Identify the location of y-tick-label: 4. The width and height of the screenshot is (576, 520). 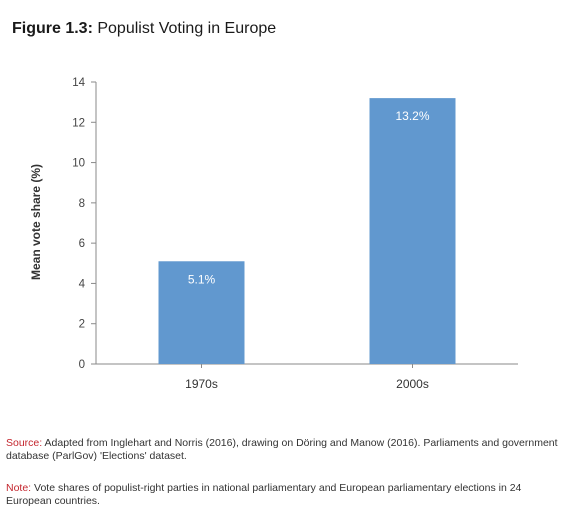
(82, 284).